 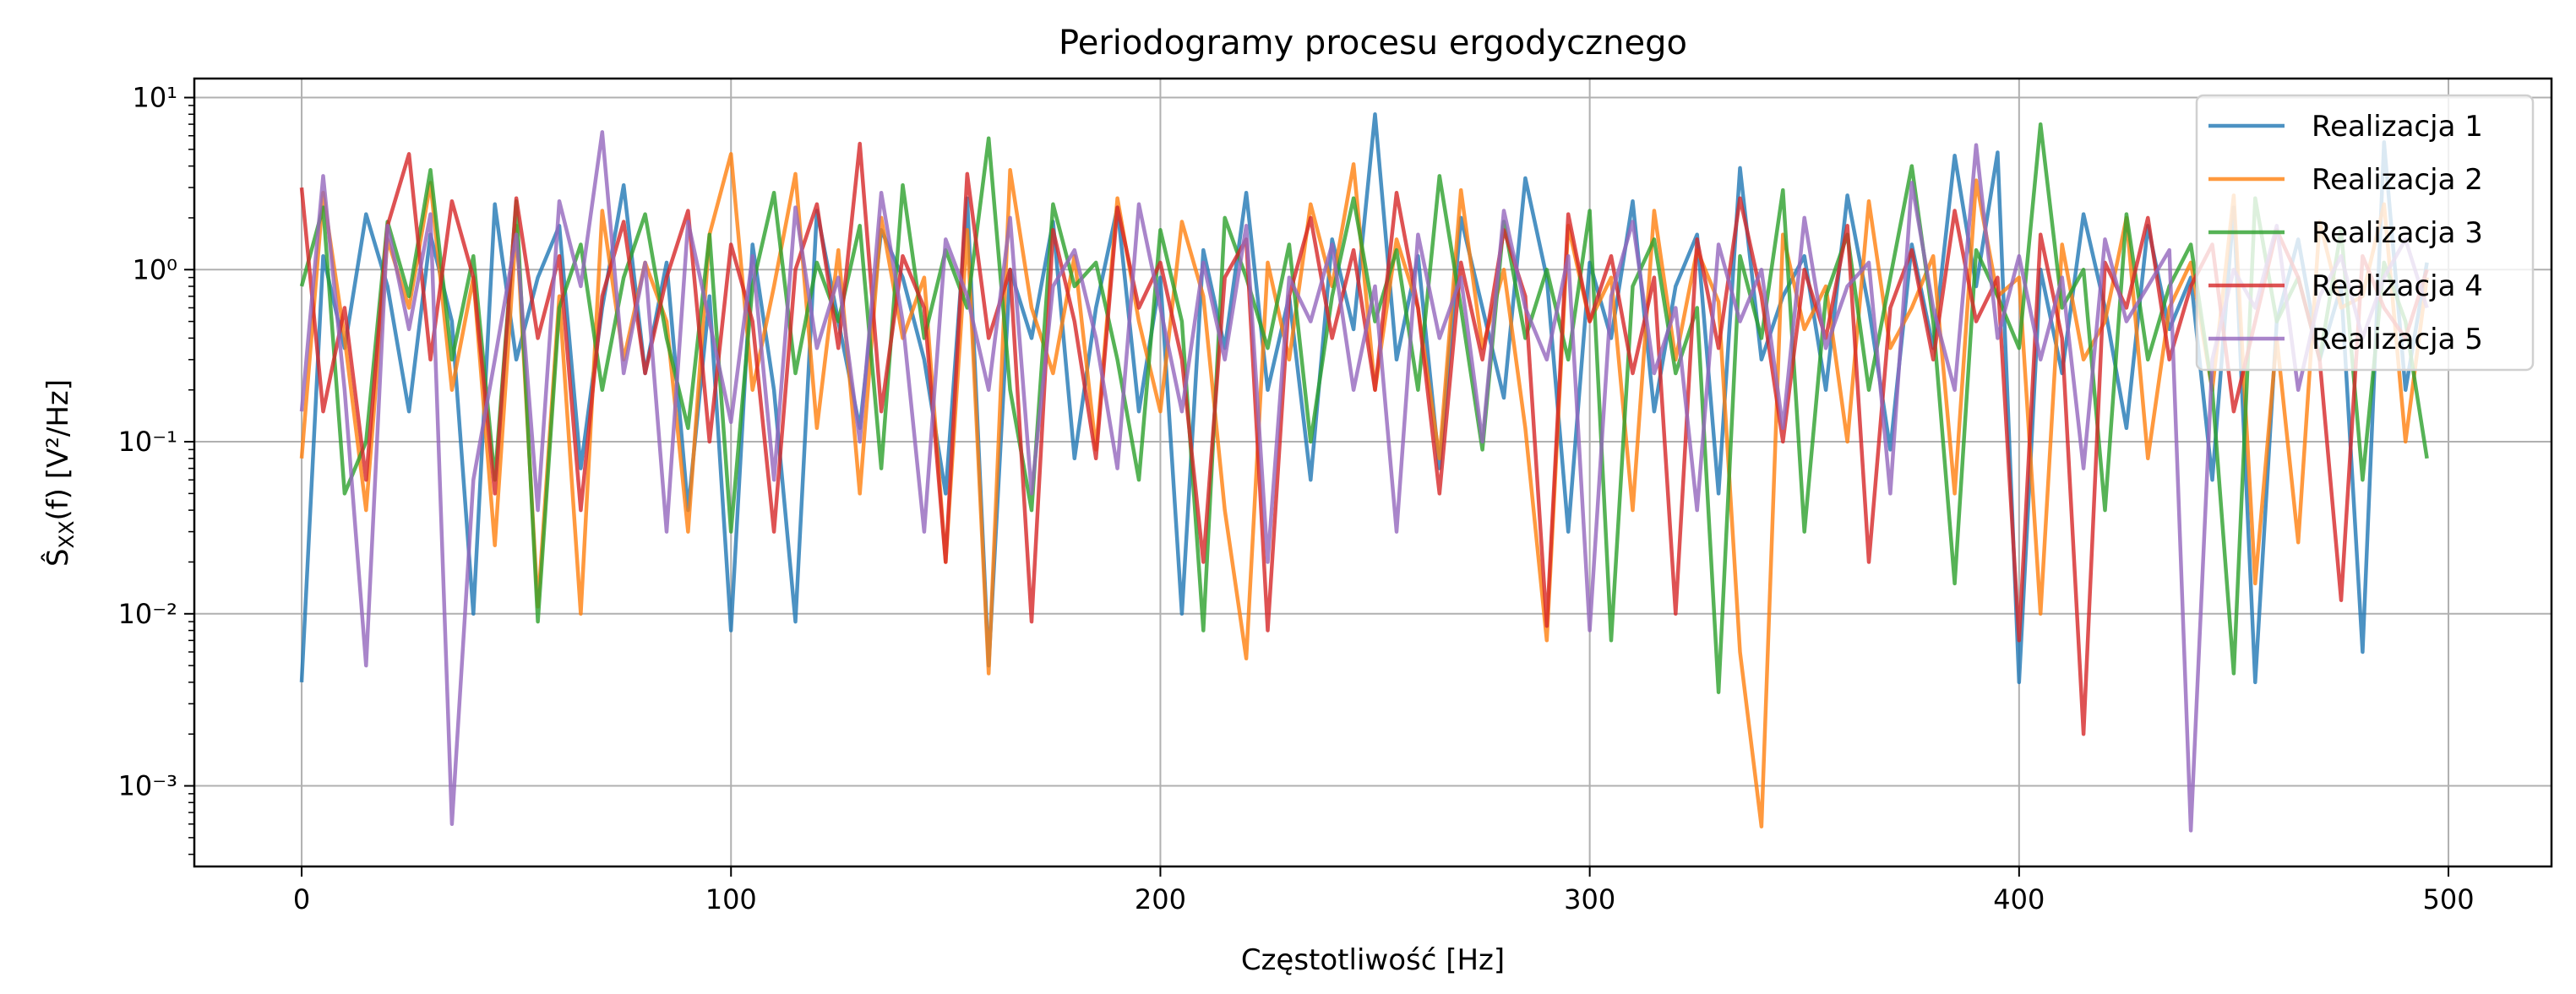 What do you see at coordinates (1160, 899) in the screenshot?
I see `x-tick-label: 200` at bounding box center [1160, 899].